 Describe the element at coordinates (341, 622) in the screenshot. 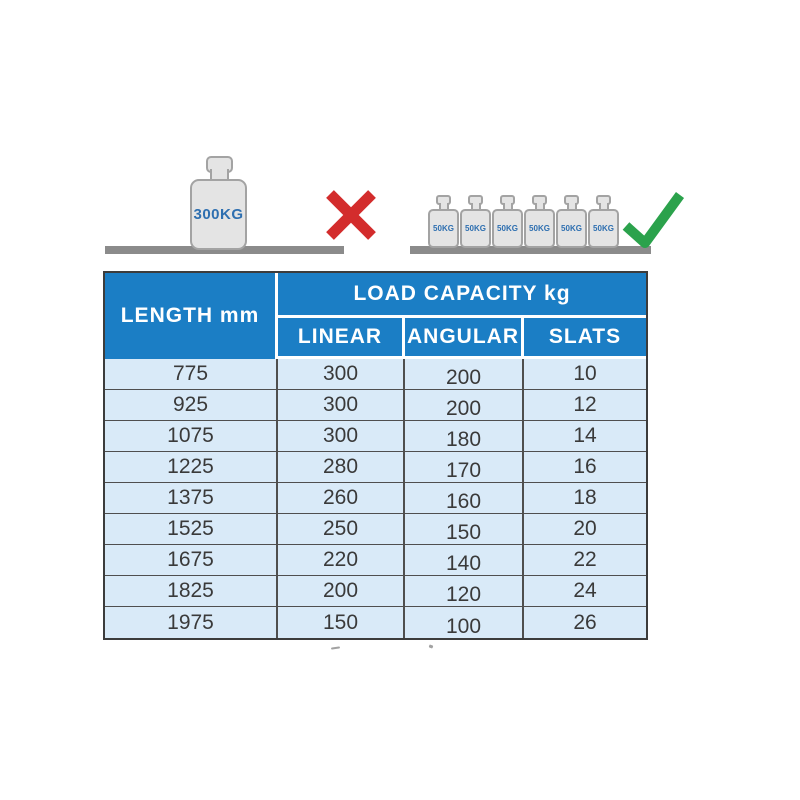

I see `cell-linear: 150` at that location.